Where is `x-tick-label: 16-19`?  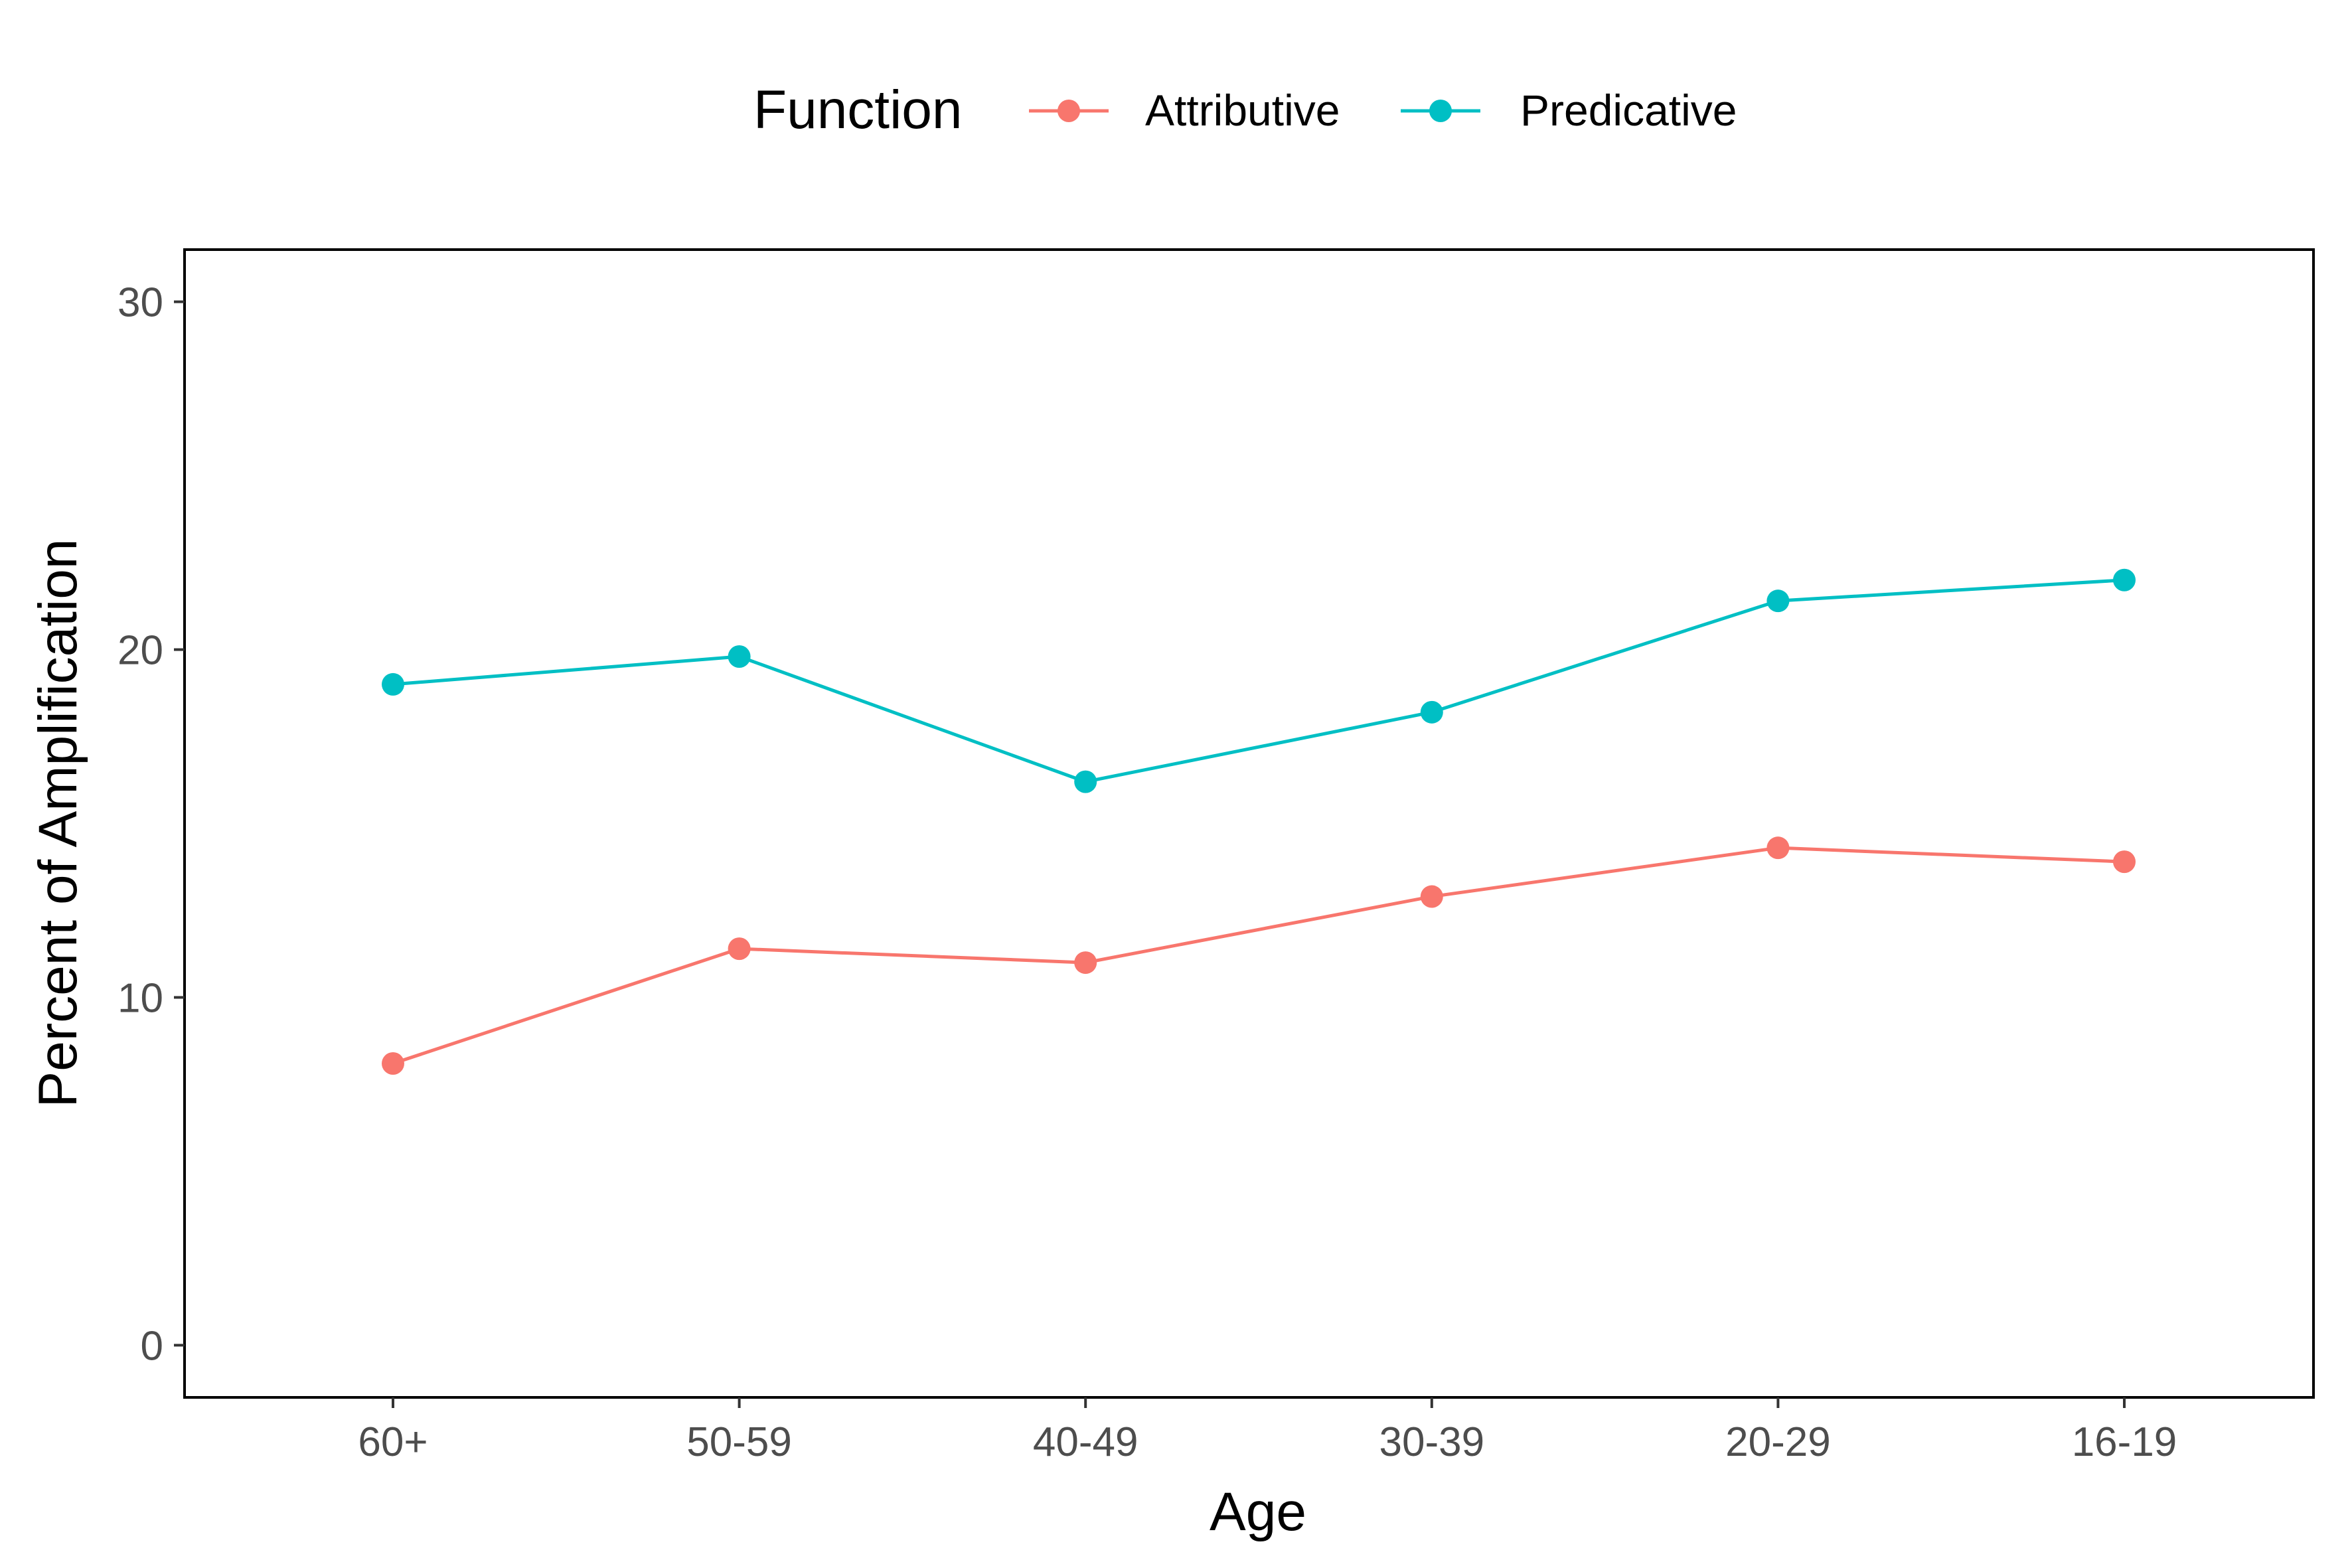 x-tick-label: 16-19 is located at coordinates (2124, 1442).